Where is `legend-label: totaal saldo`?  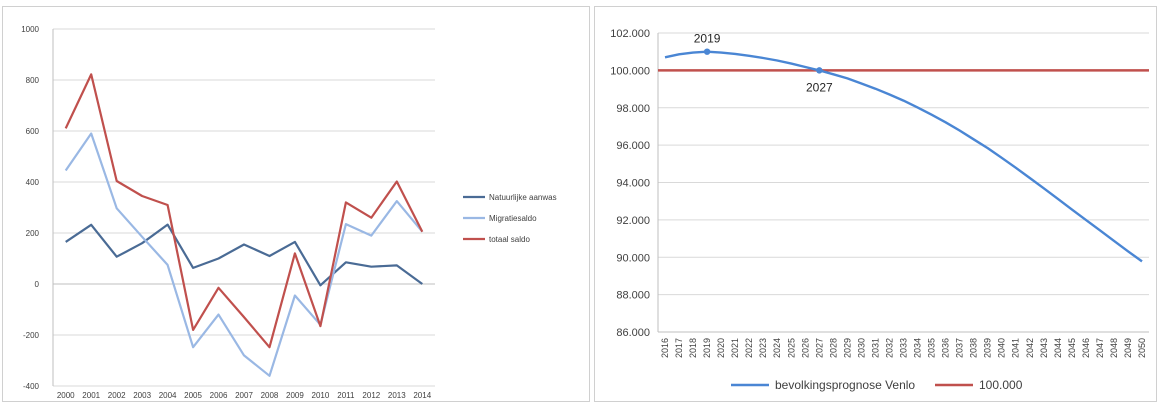
legend-label: totaal saldo is located at coordinates (509, 239).